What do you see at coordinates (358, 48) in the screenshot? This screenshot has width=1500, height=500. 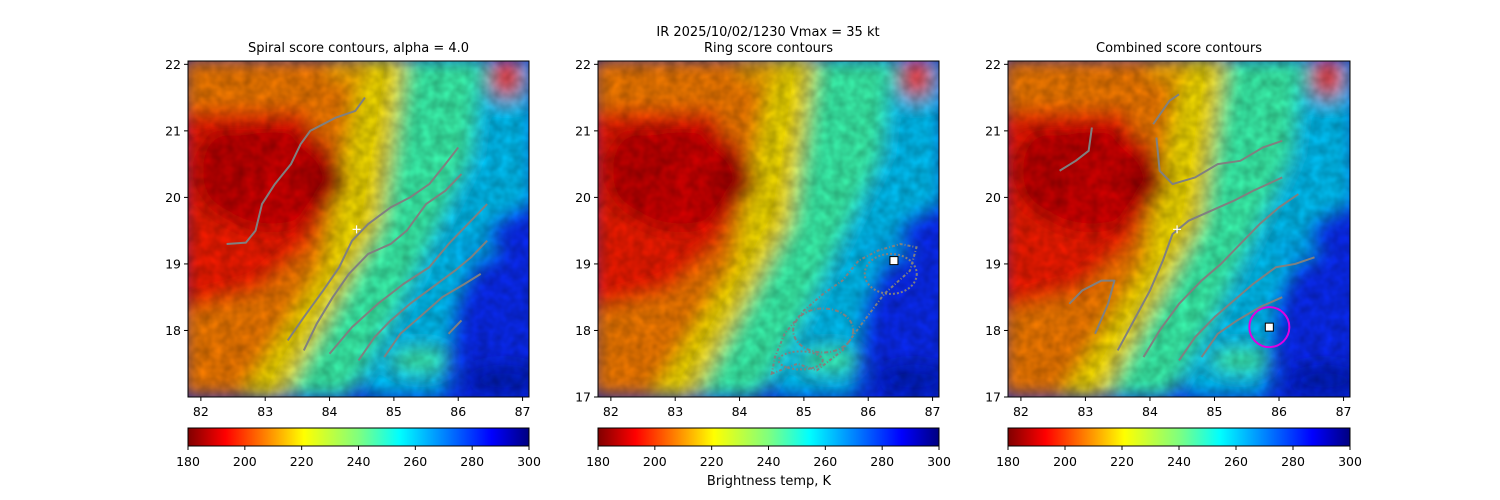 I see `panel-title: Spiral score contours, alpha = 4.0` at bounding box center [358, 48].